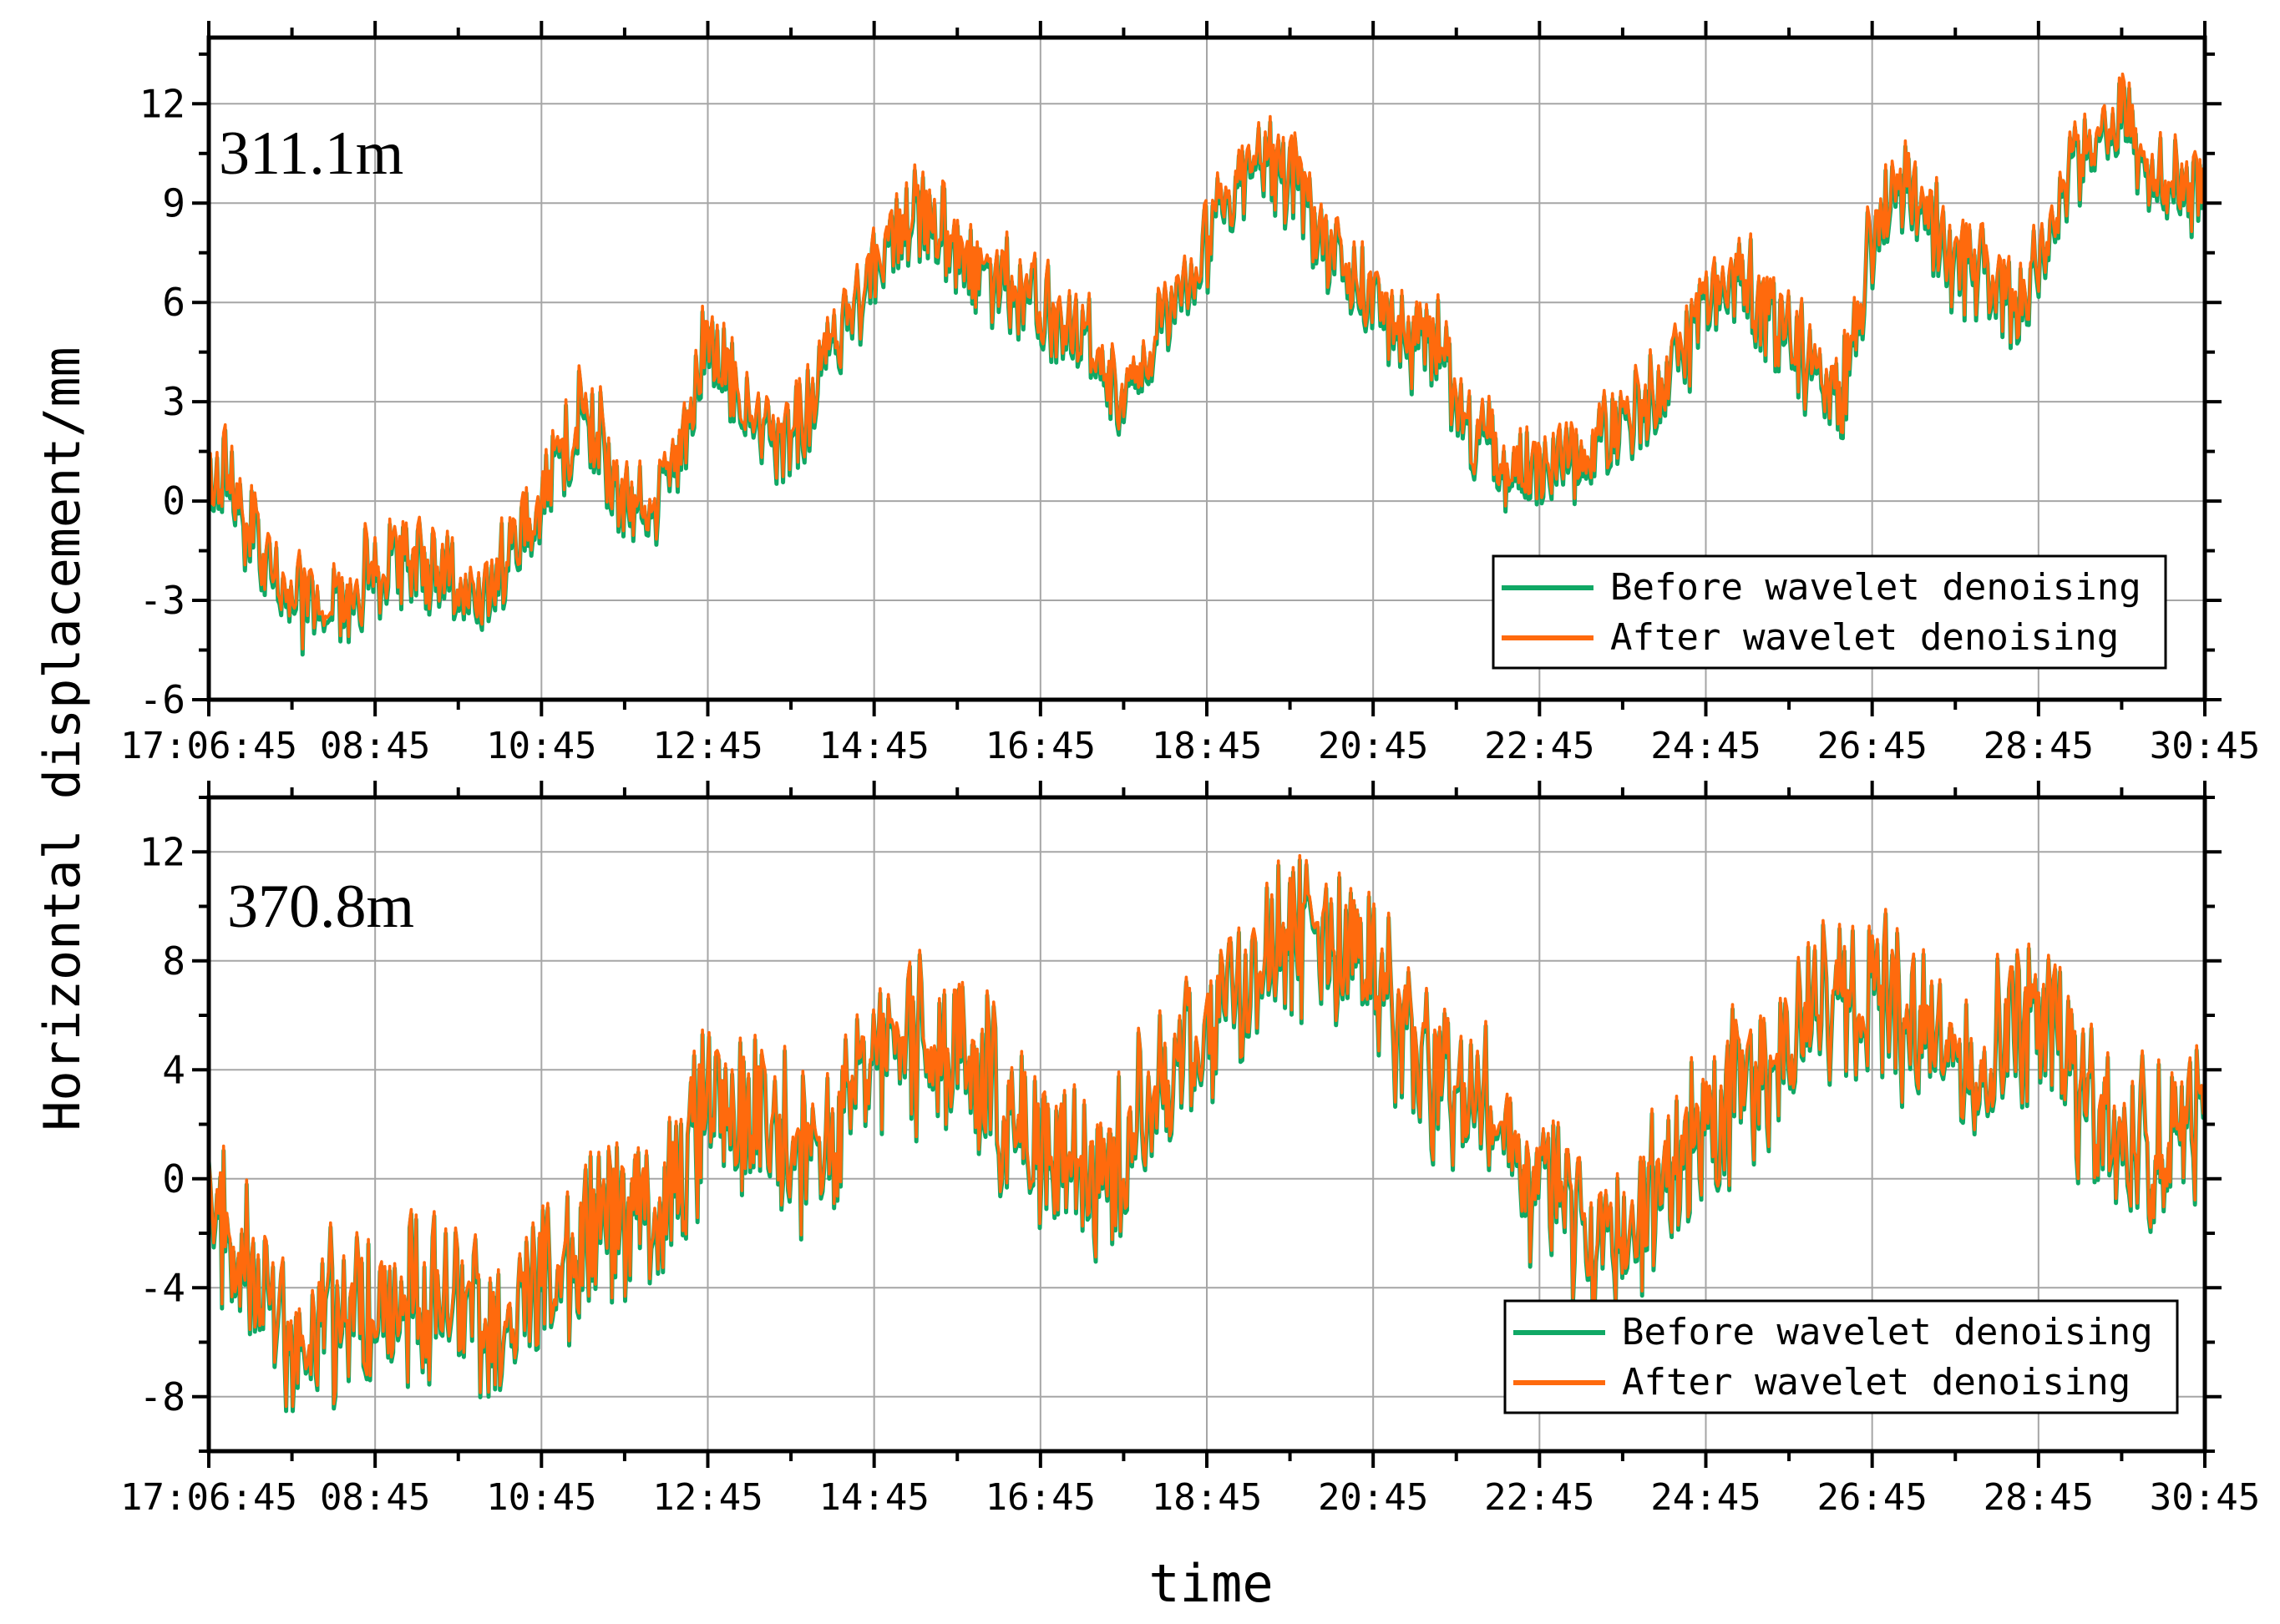  Describe the element at coordinates (162, 1287) in the screenshot. I see `y-tick-label: -4` at that location.